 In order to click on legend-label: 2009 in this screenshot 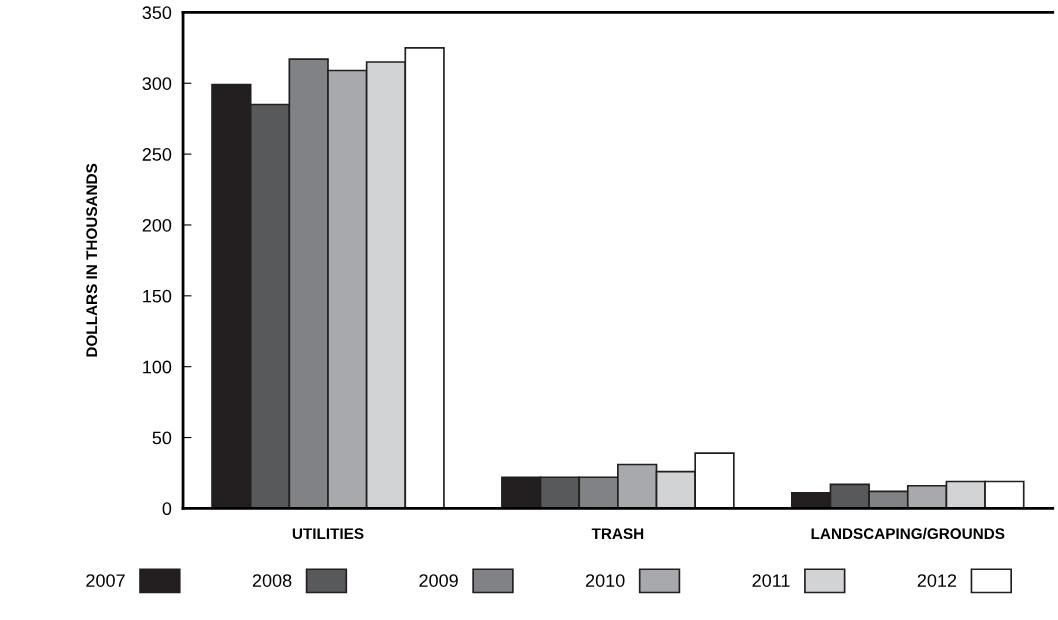, I will do `click(438, 580)`.